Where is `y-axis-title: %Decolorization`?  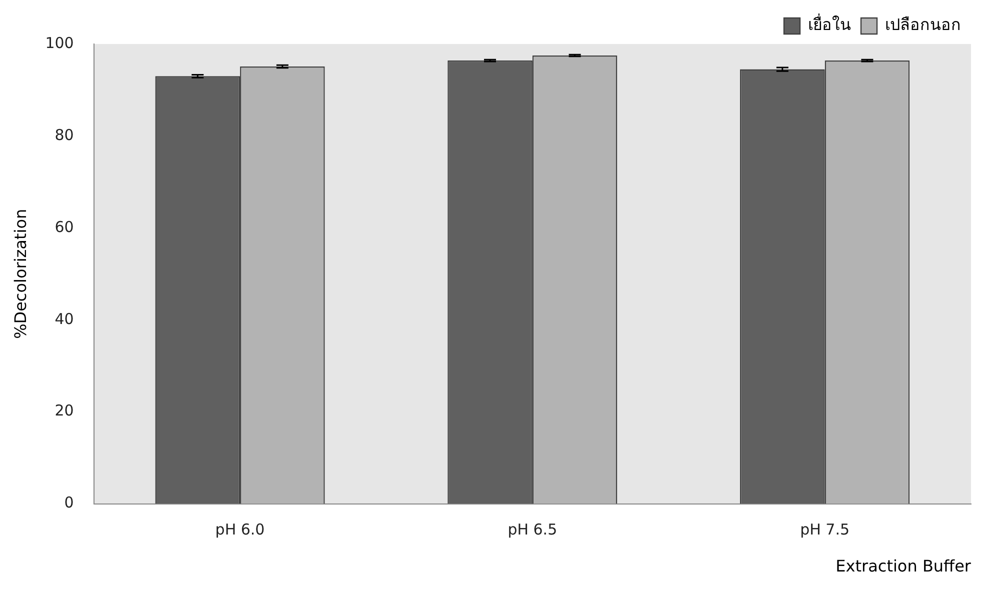
y-axis-title: %Decolorization is located at coordinates (20, 273).